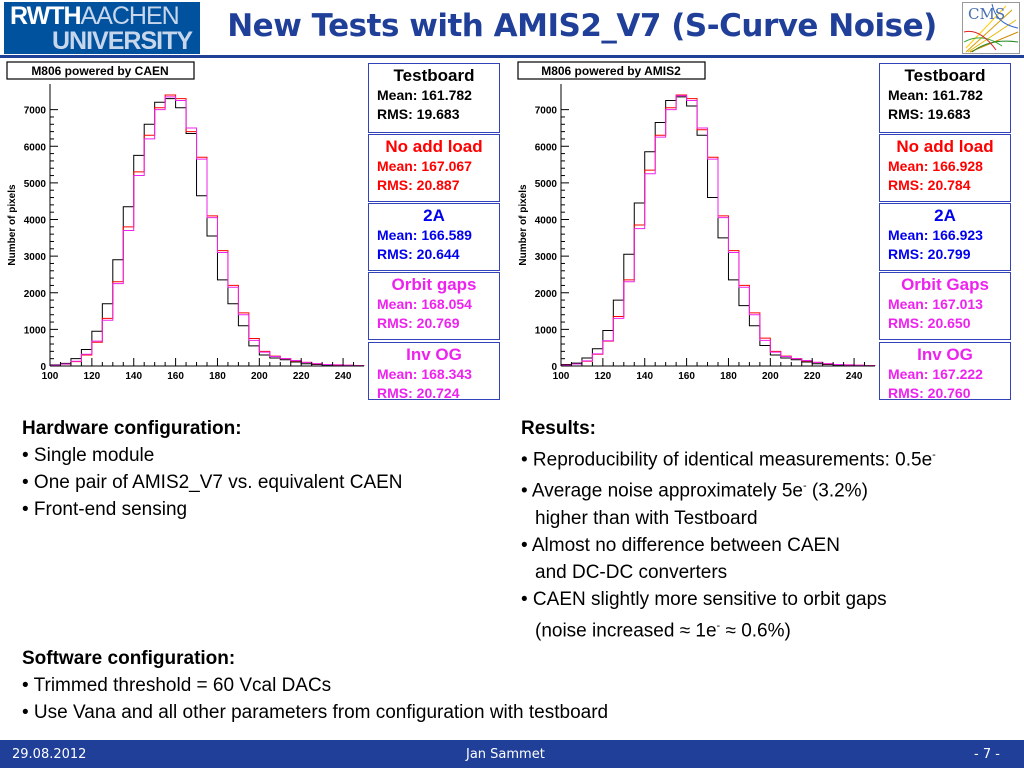  I want to click on results-item: (noise increased ≈ 1e- ≈ 0.6%), so click(771, 628).